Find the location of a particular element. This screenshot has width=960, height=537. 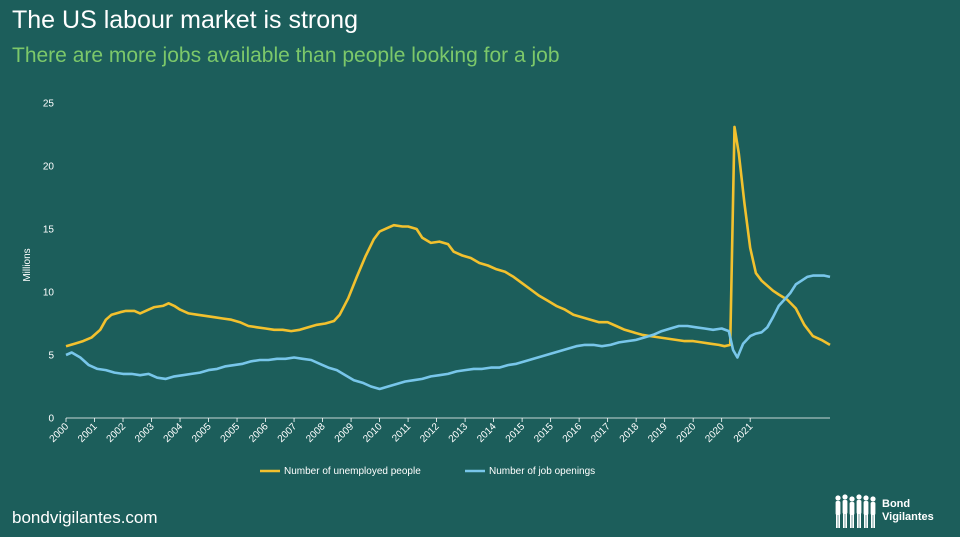

bond-vigilantes-logo: Bond Vigilantes is located at coordinates (894, 512).